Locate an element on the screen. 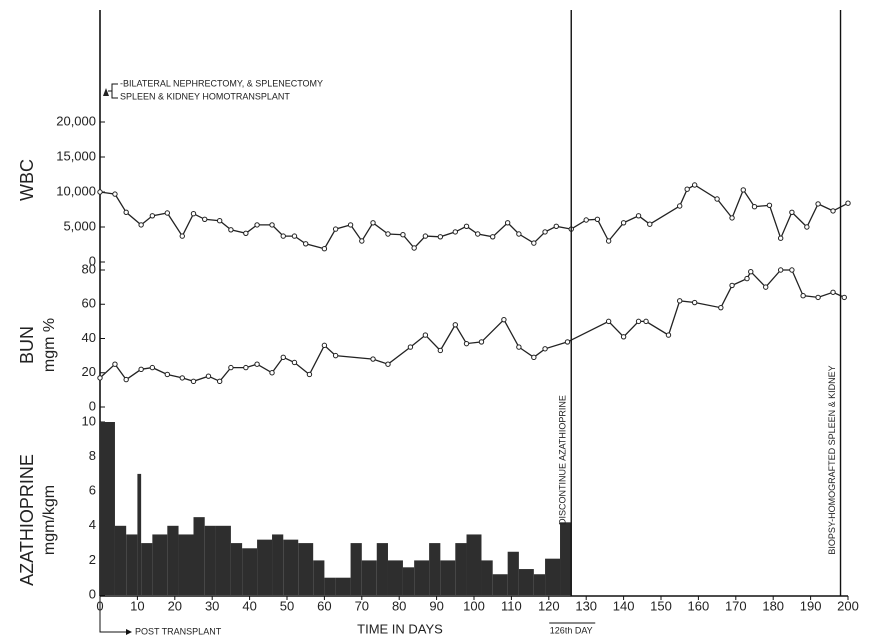  x-tick-label: 80 is located at coordinates (399, 605).